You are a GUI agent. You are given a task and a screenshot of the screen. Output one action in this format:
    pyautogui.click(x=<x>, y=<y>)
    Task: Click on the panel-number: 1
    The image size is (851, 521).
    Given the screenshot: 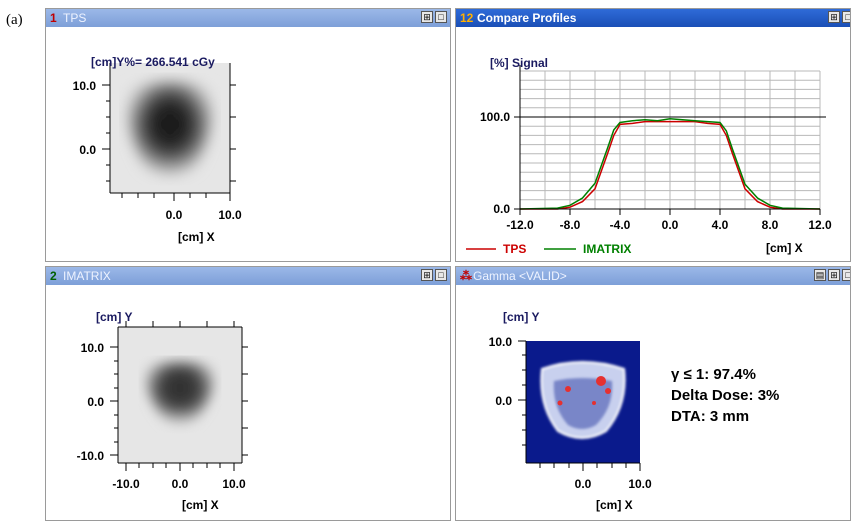 What is the action you would take?
    pyautogui.click(x=53, y=18)
    